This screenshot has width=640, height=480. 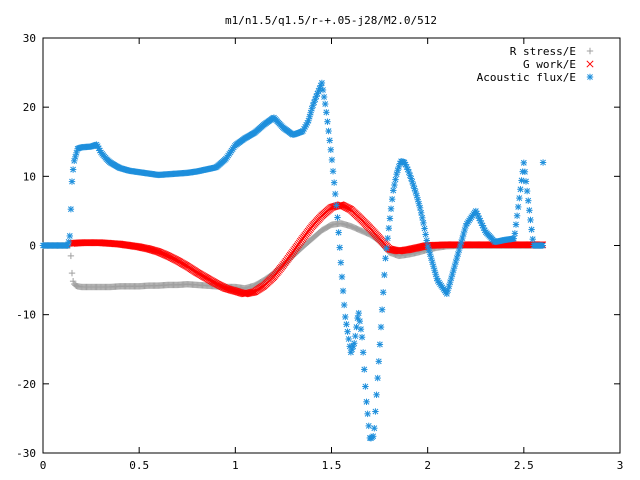 What do you see at coordinates (318, 315) in the screenshot?
I see `y-tick: -10` at bounding box center [318, 315].